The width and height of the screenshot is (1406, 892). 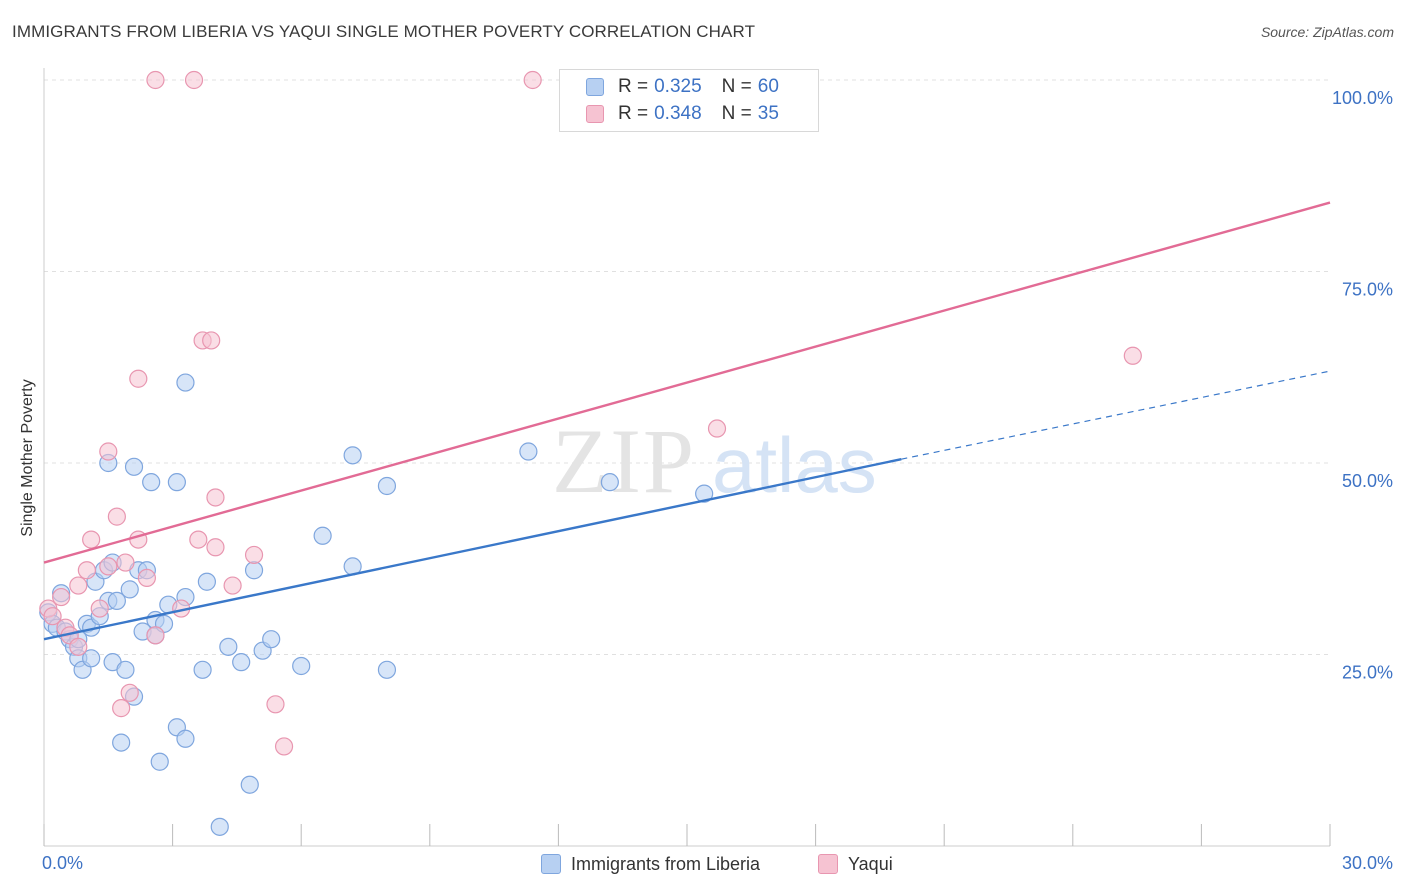 What do you see at coordinates (1327, 32) in the screenshot?
I see `source-label: Source: ZipAtlas.com` at bounding box center [1327, 32].